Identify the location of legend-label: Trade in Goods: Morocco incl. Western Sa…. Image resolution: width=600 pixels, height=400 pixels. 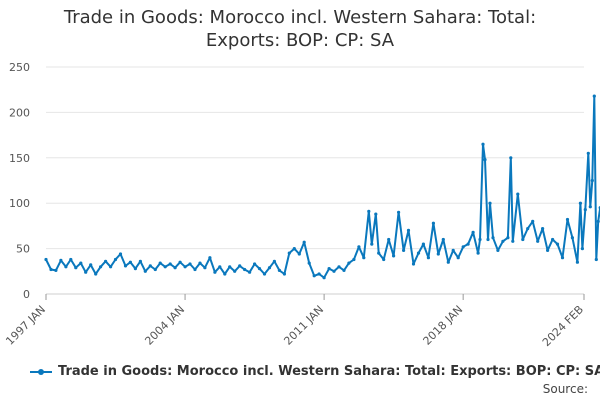
(329, 371).